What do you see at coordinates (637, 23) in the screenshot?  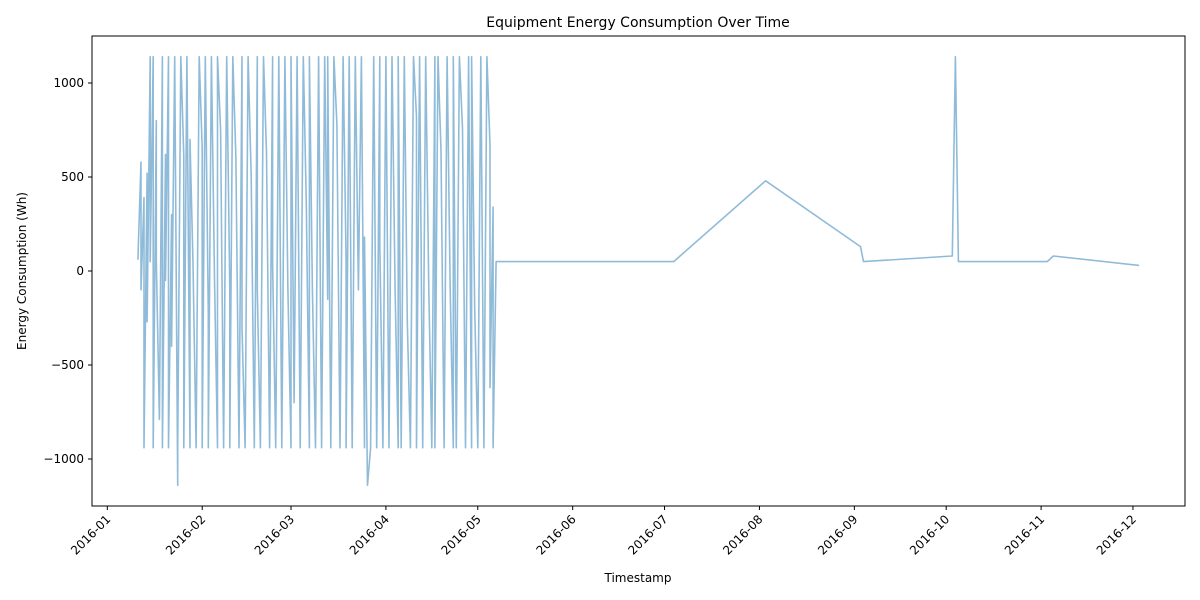 I see `chart-title: Equipment Energy Consumption Over Time` at bounding box center [637, 23].